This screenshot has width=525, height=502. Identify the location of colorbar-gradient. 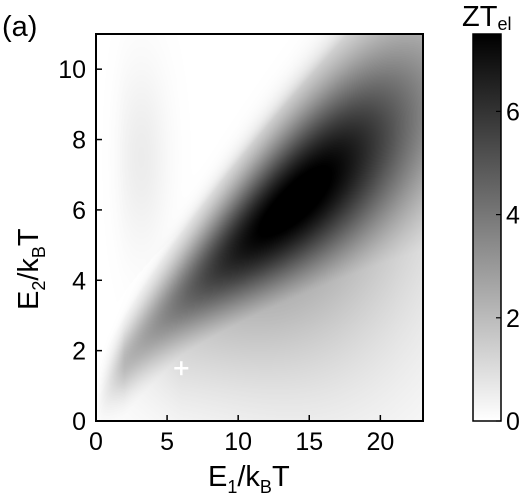
(487, 227).